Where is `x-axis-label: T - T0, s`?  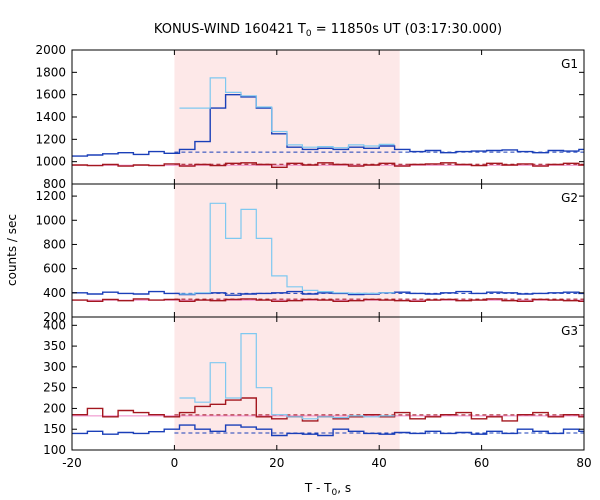 x-axis-label: T - T0, s is located at coordinates (327, 489).